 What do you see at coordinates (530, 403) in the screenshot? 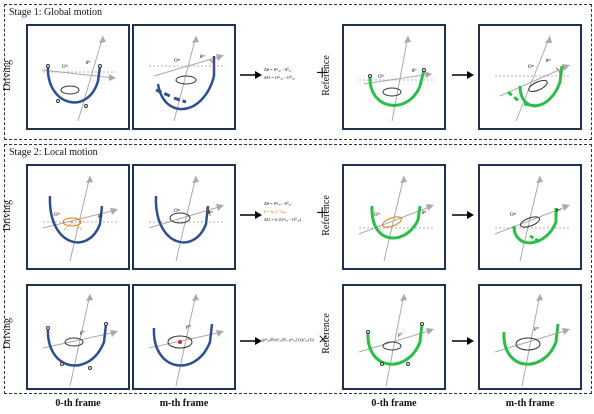
I see `footer-framem-right: m-th frame` at bounding box center [530, 403].